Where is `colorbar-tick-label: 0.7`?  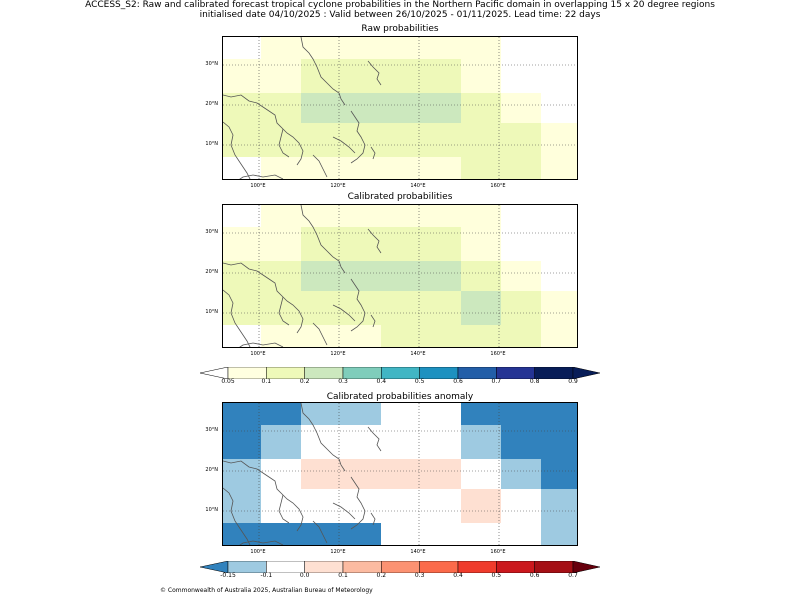
colorbar-tick-label: 0.7 is located at coordinates (573, 575).